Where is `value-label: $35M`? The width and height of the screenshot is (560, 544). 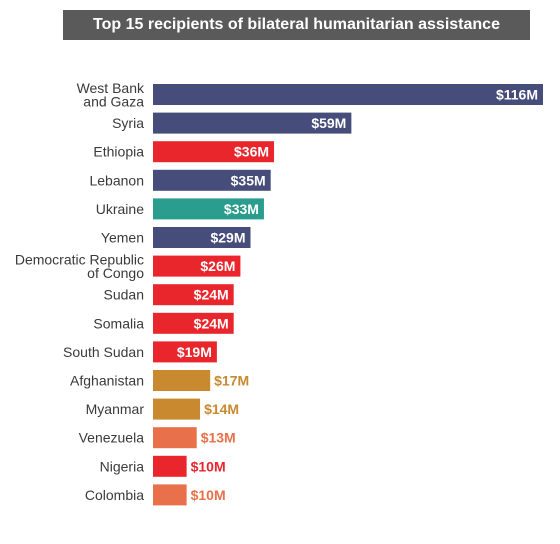
value-label: $35M is located at coordinates (248, 180).